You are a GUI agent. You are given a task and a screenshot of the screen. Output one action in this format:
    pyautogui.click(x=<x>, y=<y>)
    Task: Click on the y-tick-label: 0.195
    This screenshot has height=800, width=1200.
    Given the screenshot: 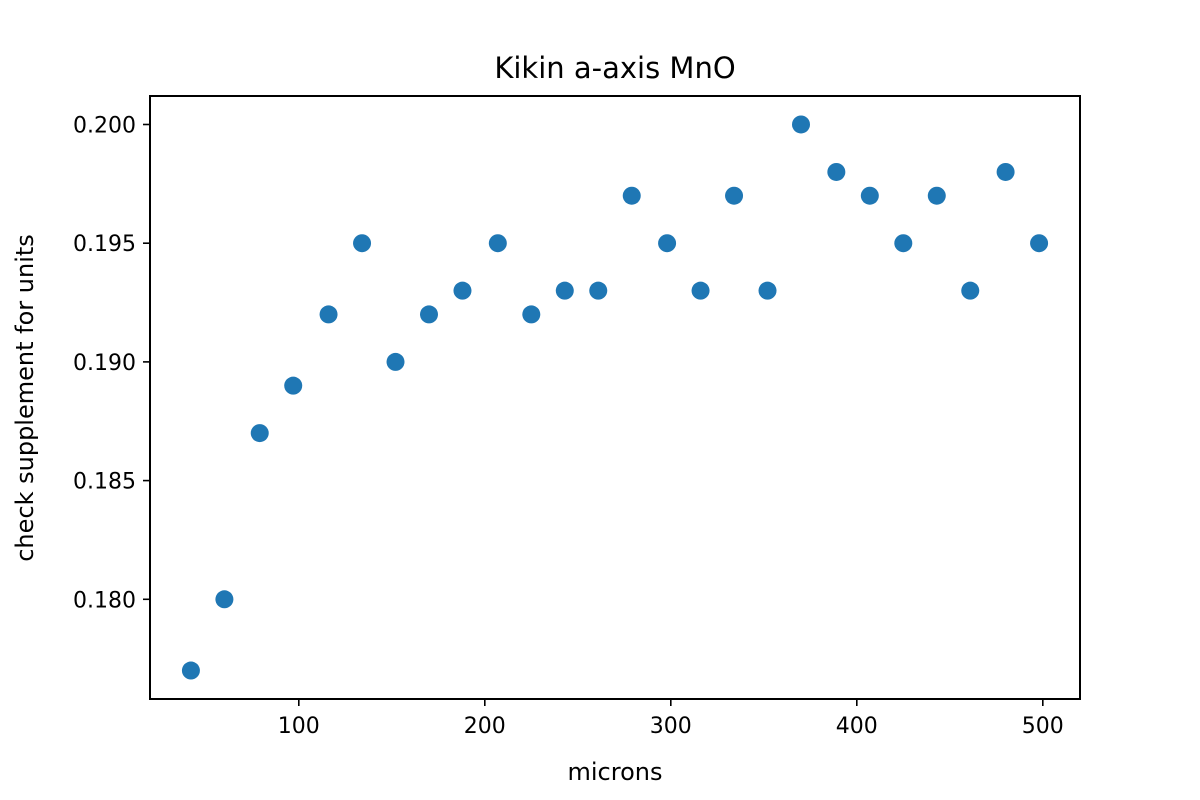 What is the action you would take?
    pyautogui.click(x=104, y=244)
    